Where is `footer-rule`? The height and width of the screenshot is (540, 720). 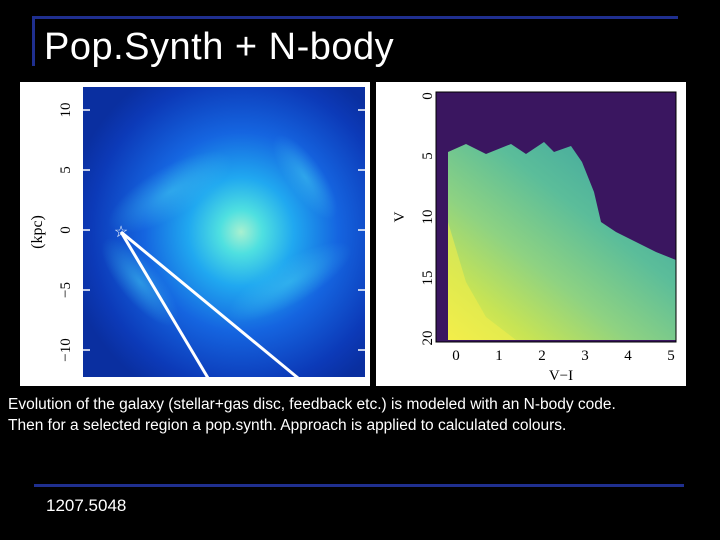
footer-rule is located at coordinates (359, 485).